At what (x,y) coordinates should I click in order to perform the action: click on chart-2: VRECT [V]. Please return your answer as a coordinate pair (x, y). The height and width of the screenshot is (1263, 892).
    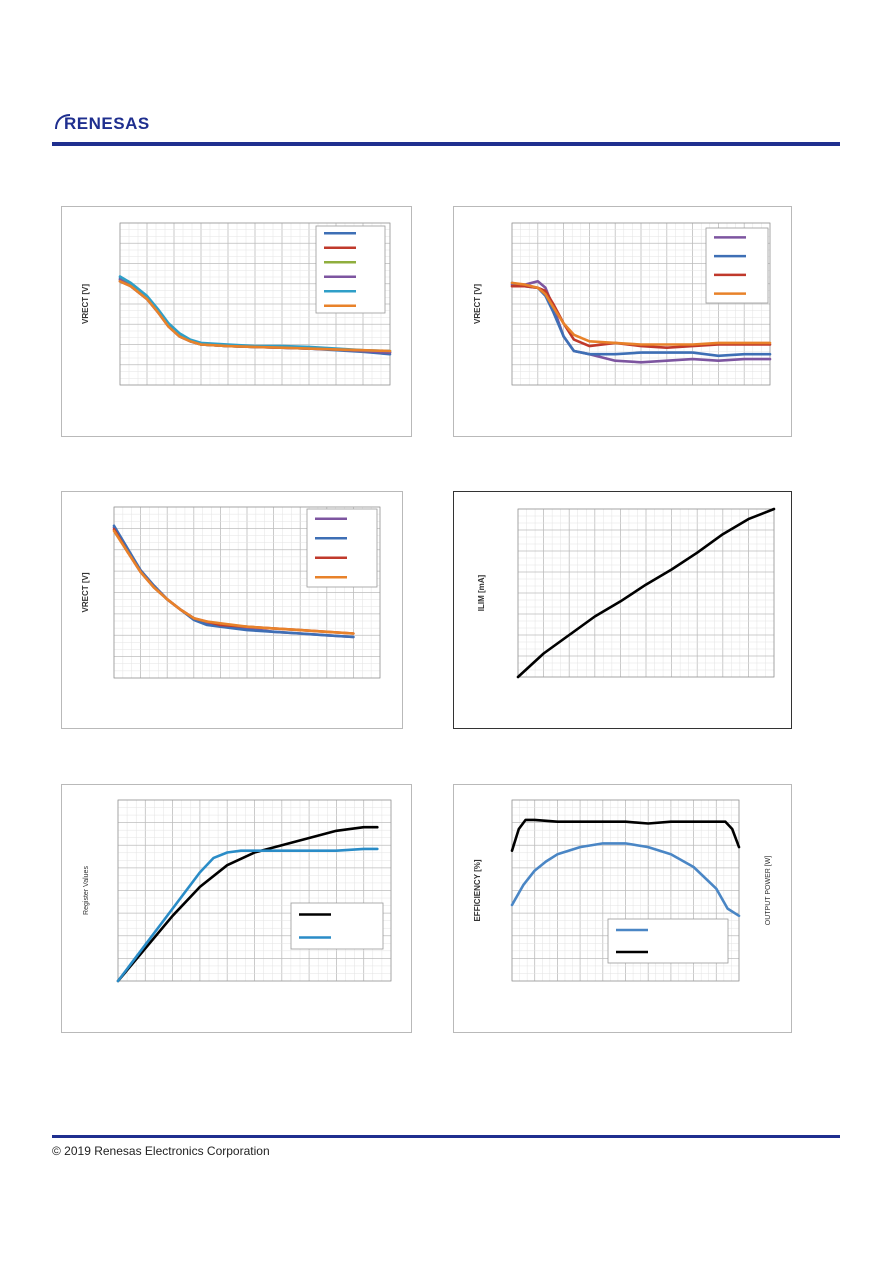
    Looking at the image, I should click on (622, 304).